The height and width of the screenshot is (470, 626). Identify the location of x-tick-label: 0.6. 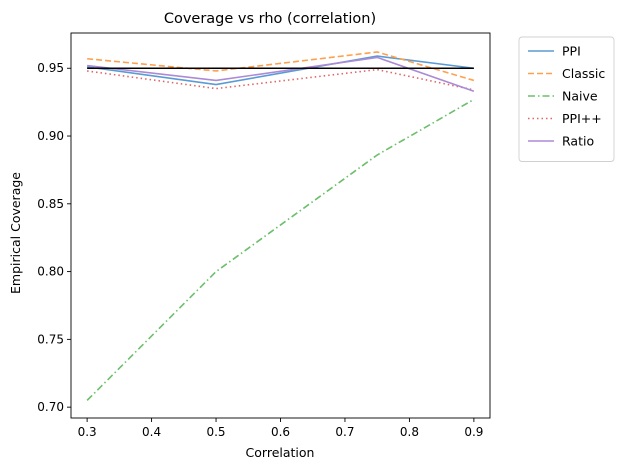
(280, 432).